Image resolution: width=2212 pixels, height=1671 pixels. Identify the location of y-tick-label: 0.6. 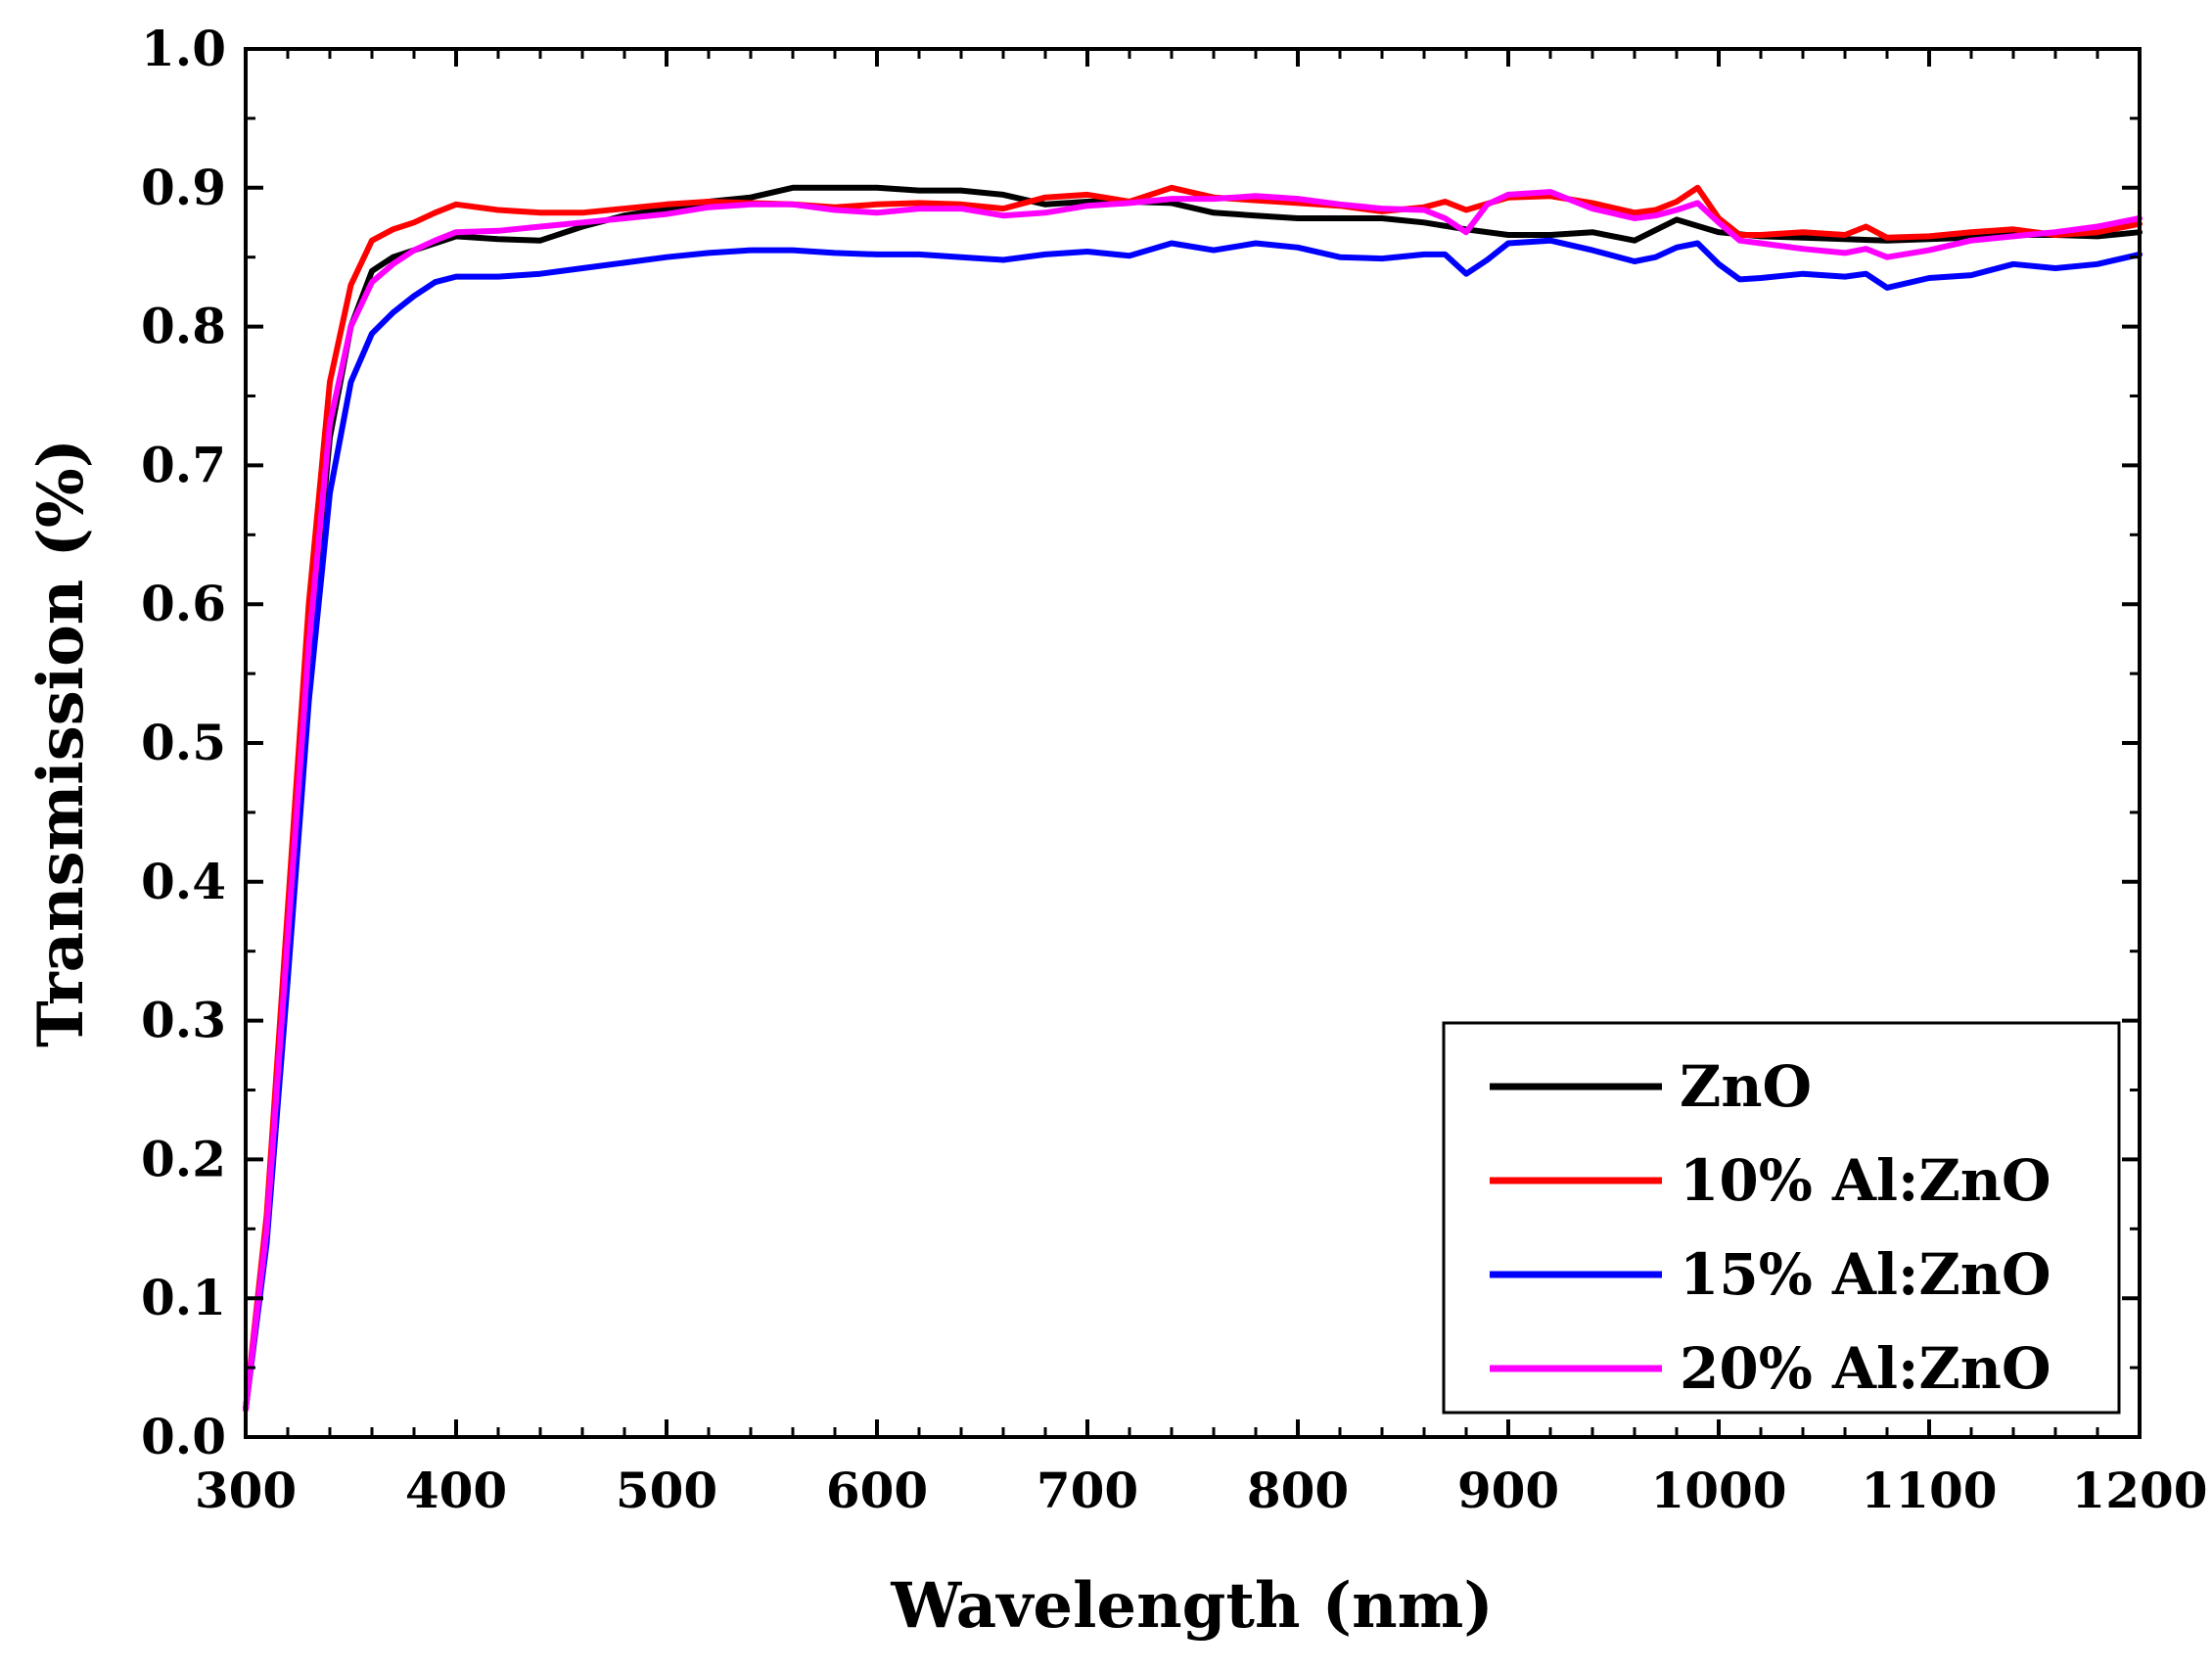
(183, 603).